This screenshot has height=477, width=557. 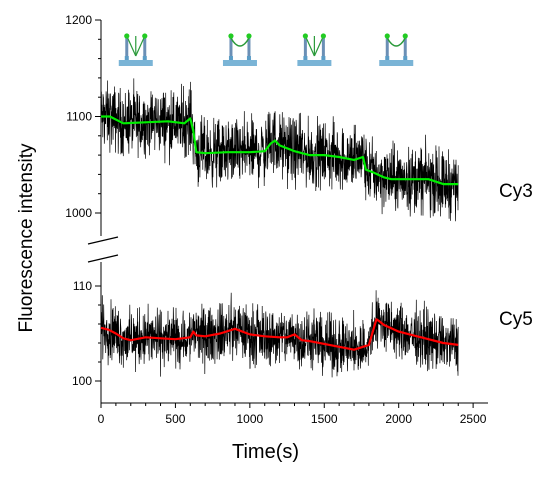 What do you see at coordinates (516, 191) in the screenshot?
I see `cy3-label: Cy3` at bounding box center [516, 191].